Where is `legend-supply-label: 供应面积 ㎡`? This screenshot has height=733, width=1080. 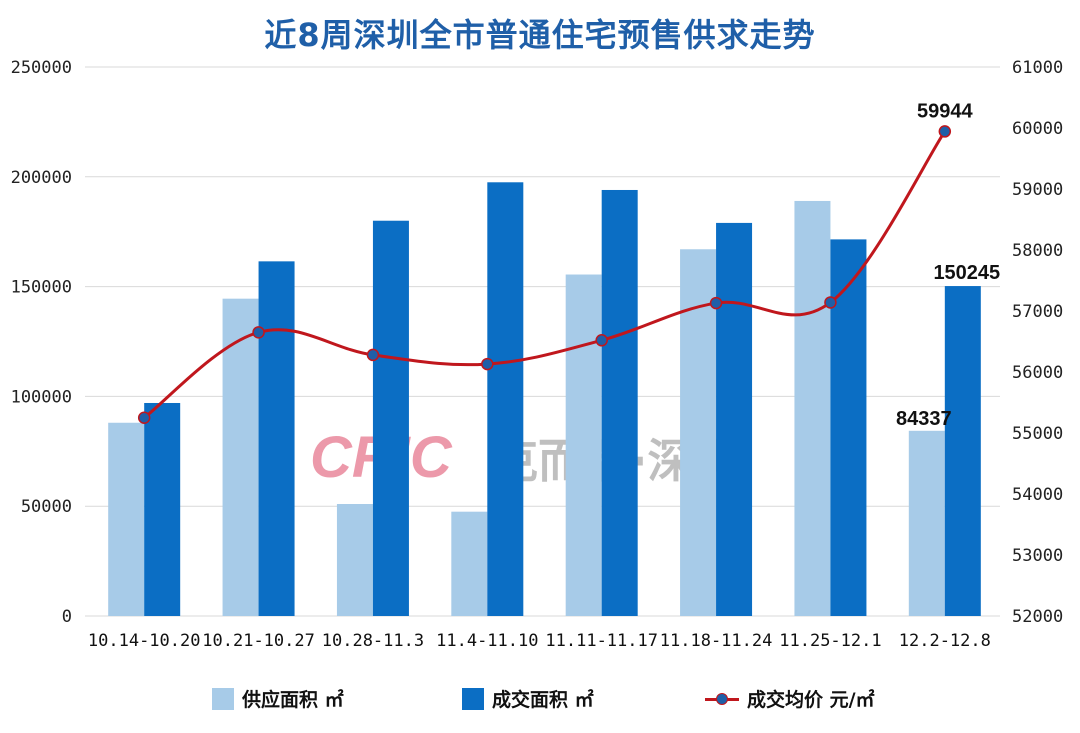
legend-supply-label: 供应面积 ㎡ is located at coordinates (293, 700).